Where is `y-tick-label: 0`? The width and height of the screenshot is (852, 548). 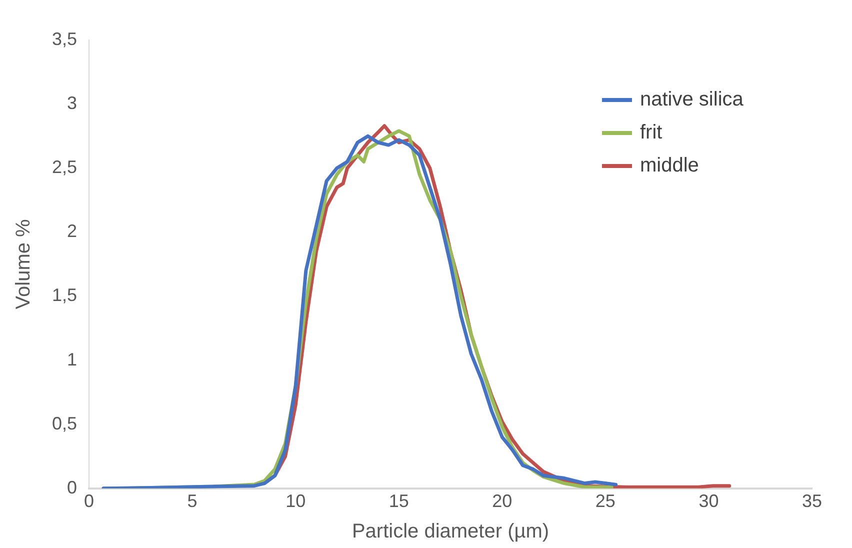
y-tick-label: 0 is located at coordinates (72, 487).